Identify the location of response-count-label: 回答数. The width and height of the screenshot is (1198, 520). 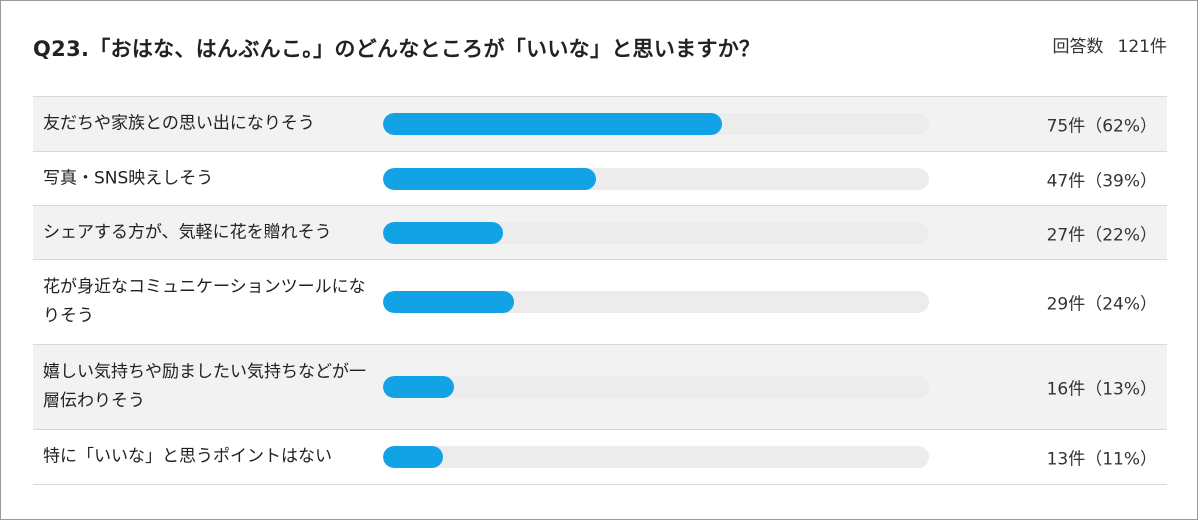
(1078, 47).